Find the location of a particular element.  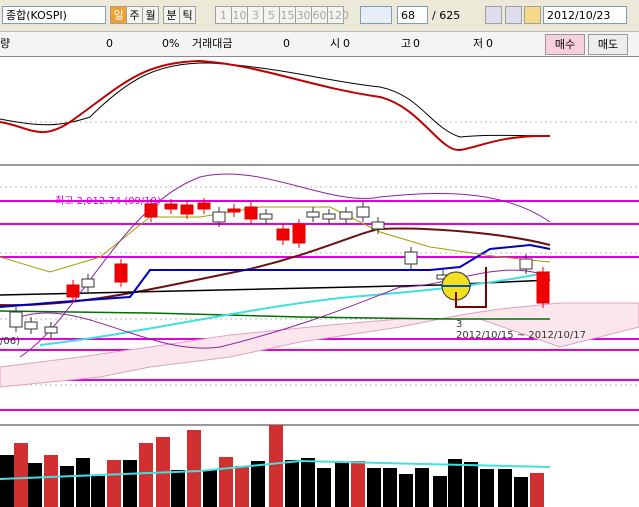

label: 시 is located at coordinates (335, 43).